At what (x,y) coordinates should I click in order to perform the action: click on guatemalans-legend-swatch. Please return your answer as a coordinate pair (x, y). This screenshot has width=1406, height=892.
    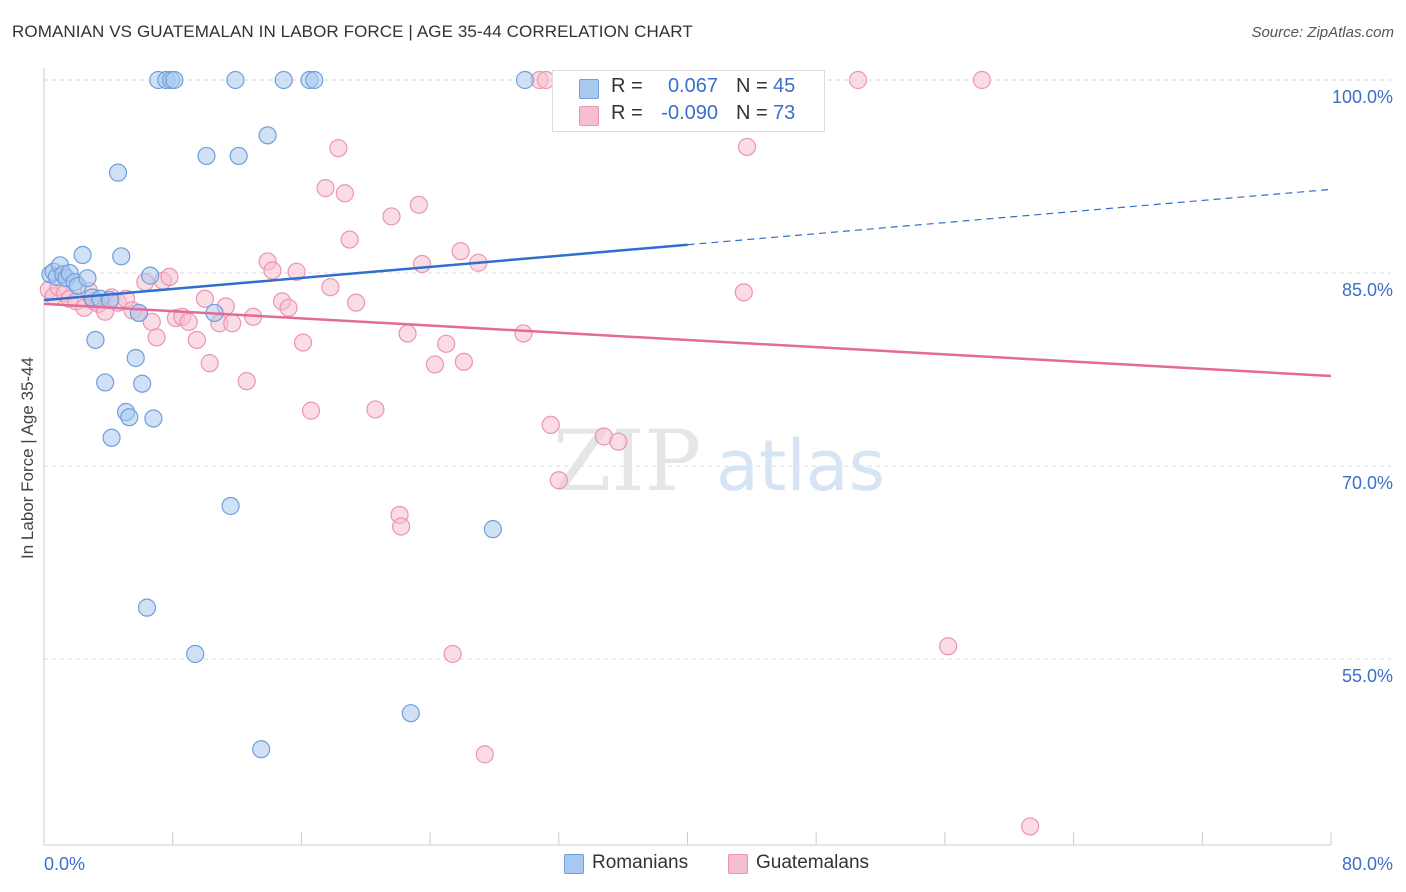
    Looking at the image, I should click on (738, 864).